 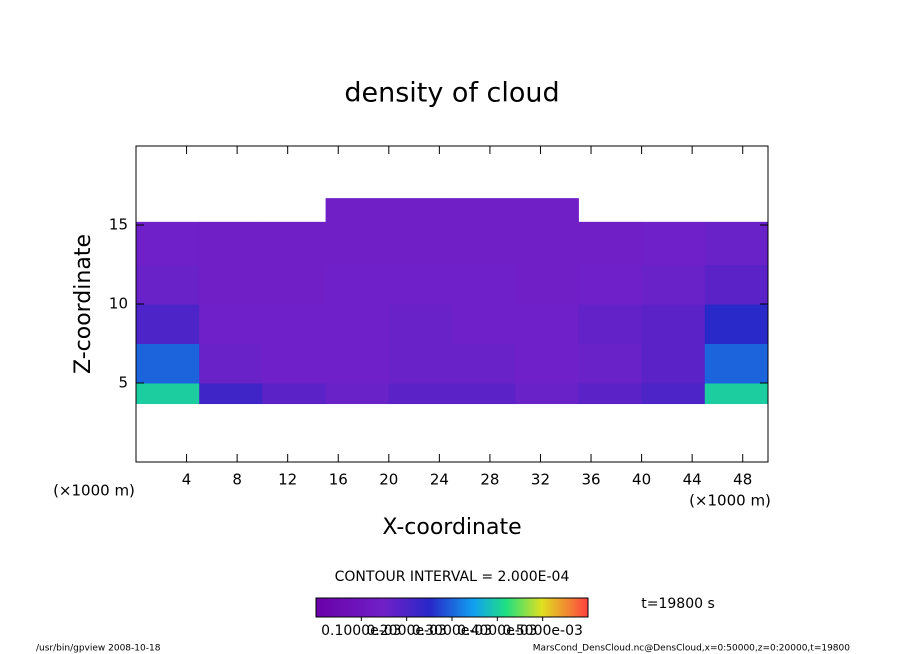 What do you see at coordinates (98, 649) in the screenshot?
I see `footer-left: /usr/bin/gpview 2008-10-18` at bounding box center [98, 649].